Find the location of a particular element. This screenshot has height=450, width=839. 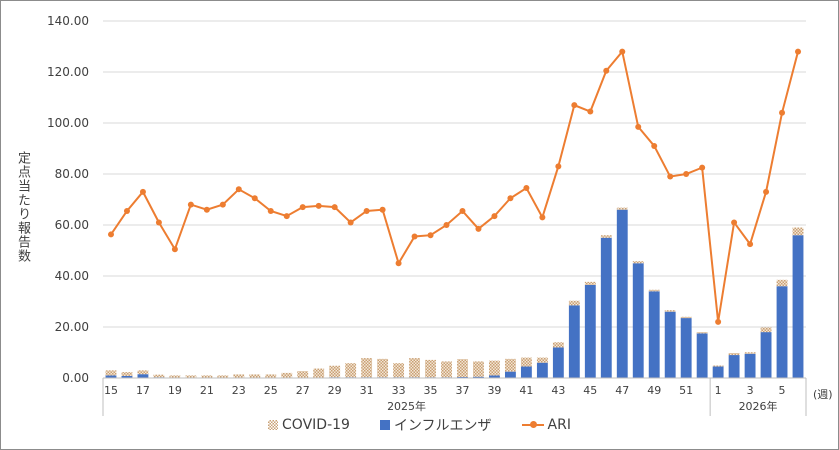

x-tick-label: 29 is located at coordinates (335, 390).